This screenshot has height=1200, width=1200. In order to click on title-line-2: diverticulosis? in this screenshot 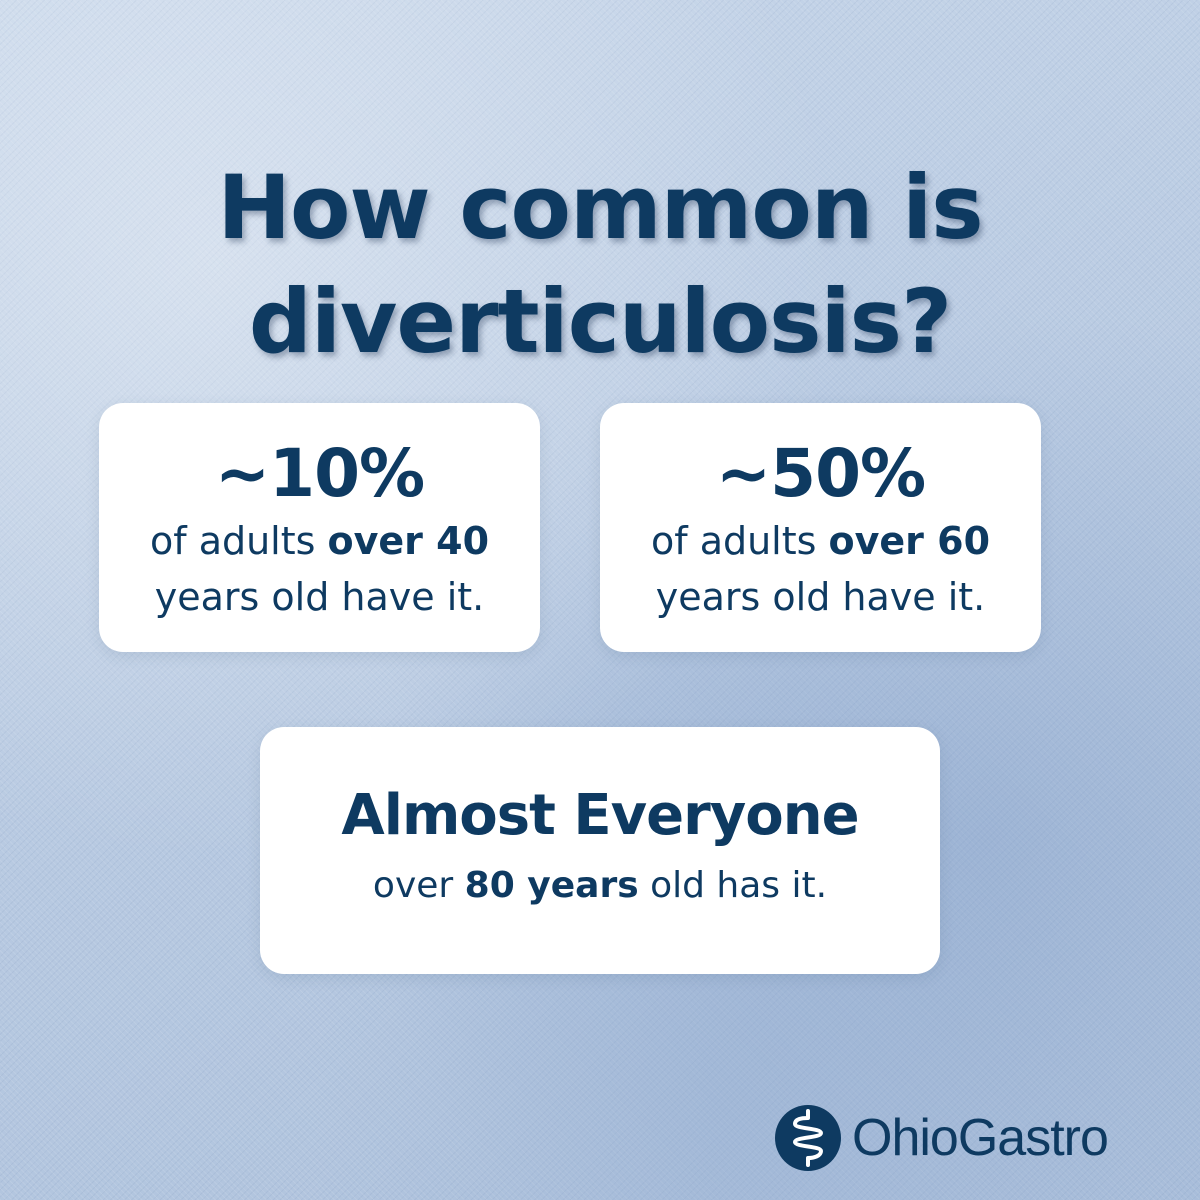, I will do `click(600, 321)`.